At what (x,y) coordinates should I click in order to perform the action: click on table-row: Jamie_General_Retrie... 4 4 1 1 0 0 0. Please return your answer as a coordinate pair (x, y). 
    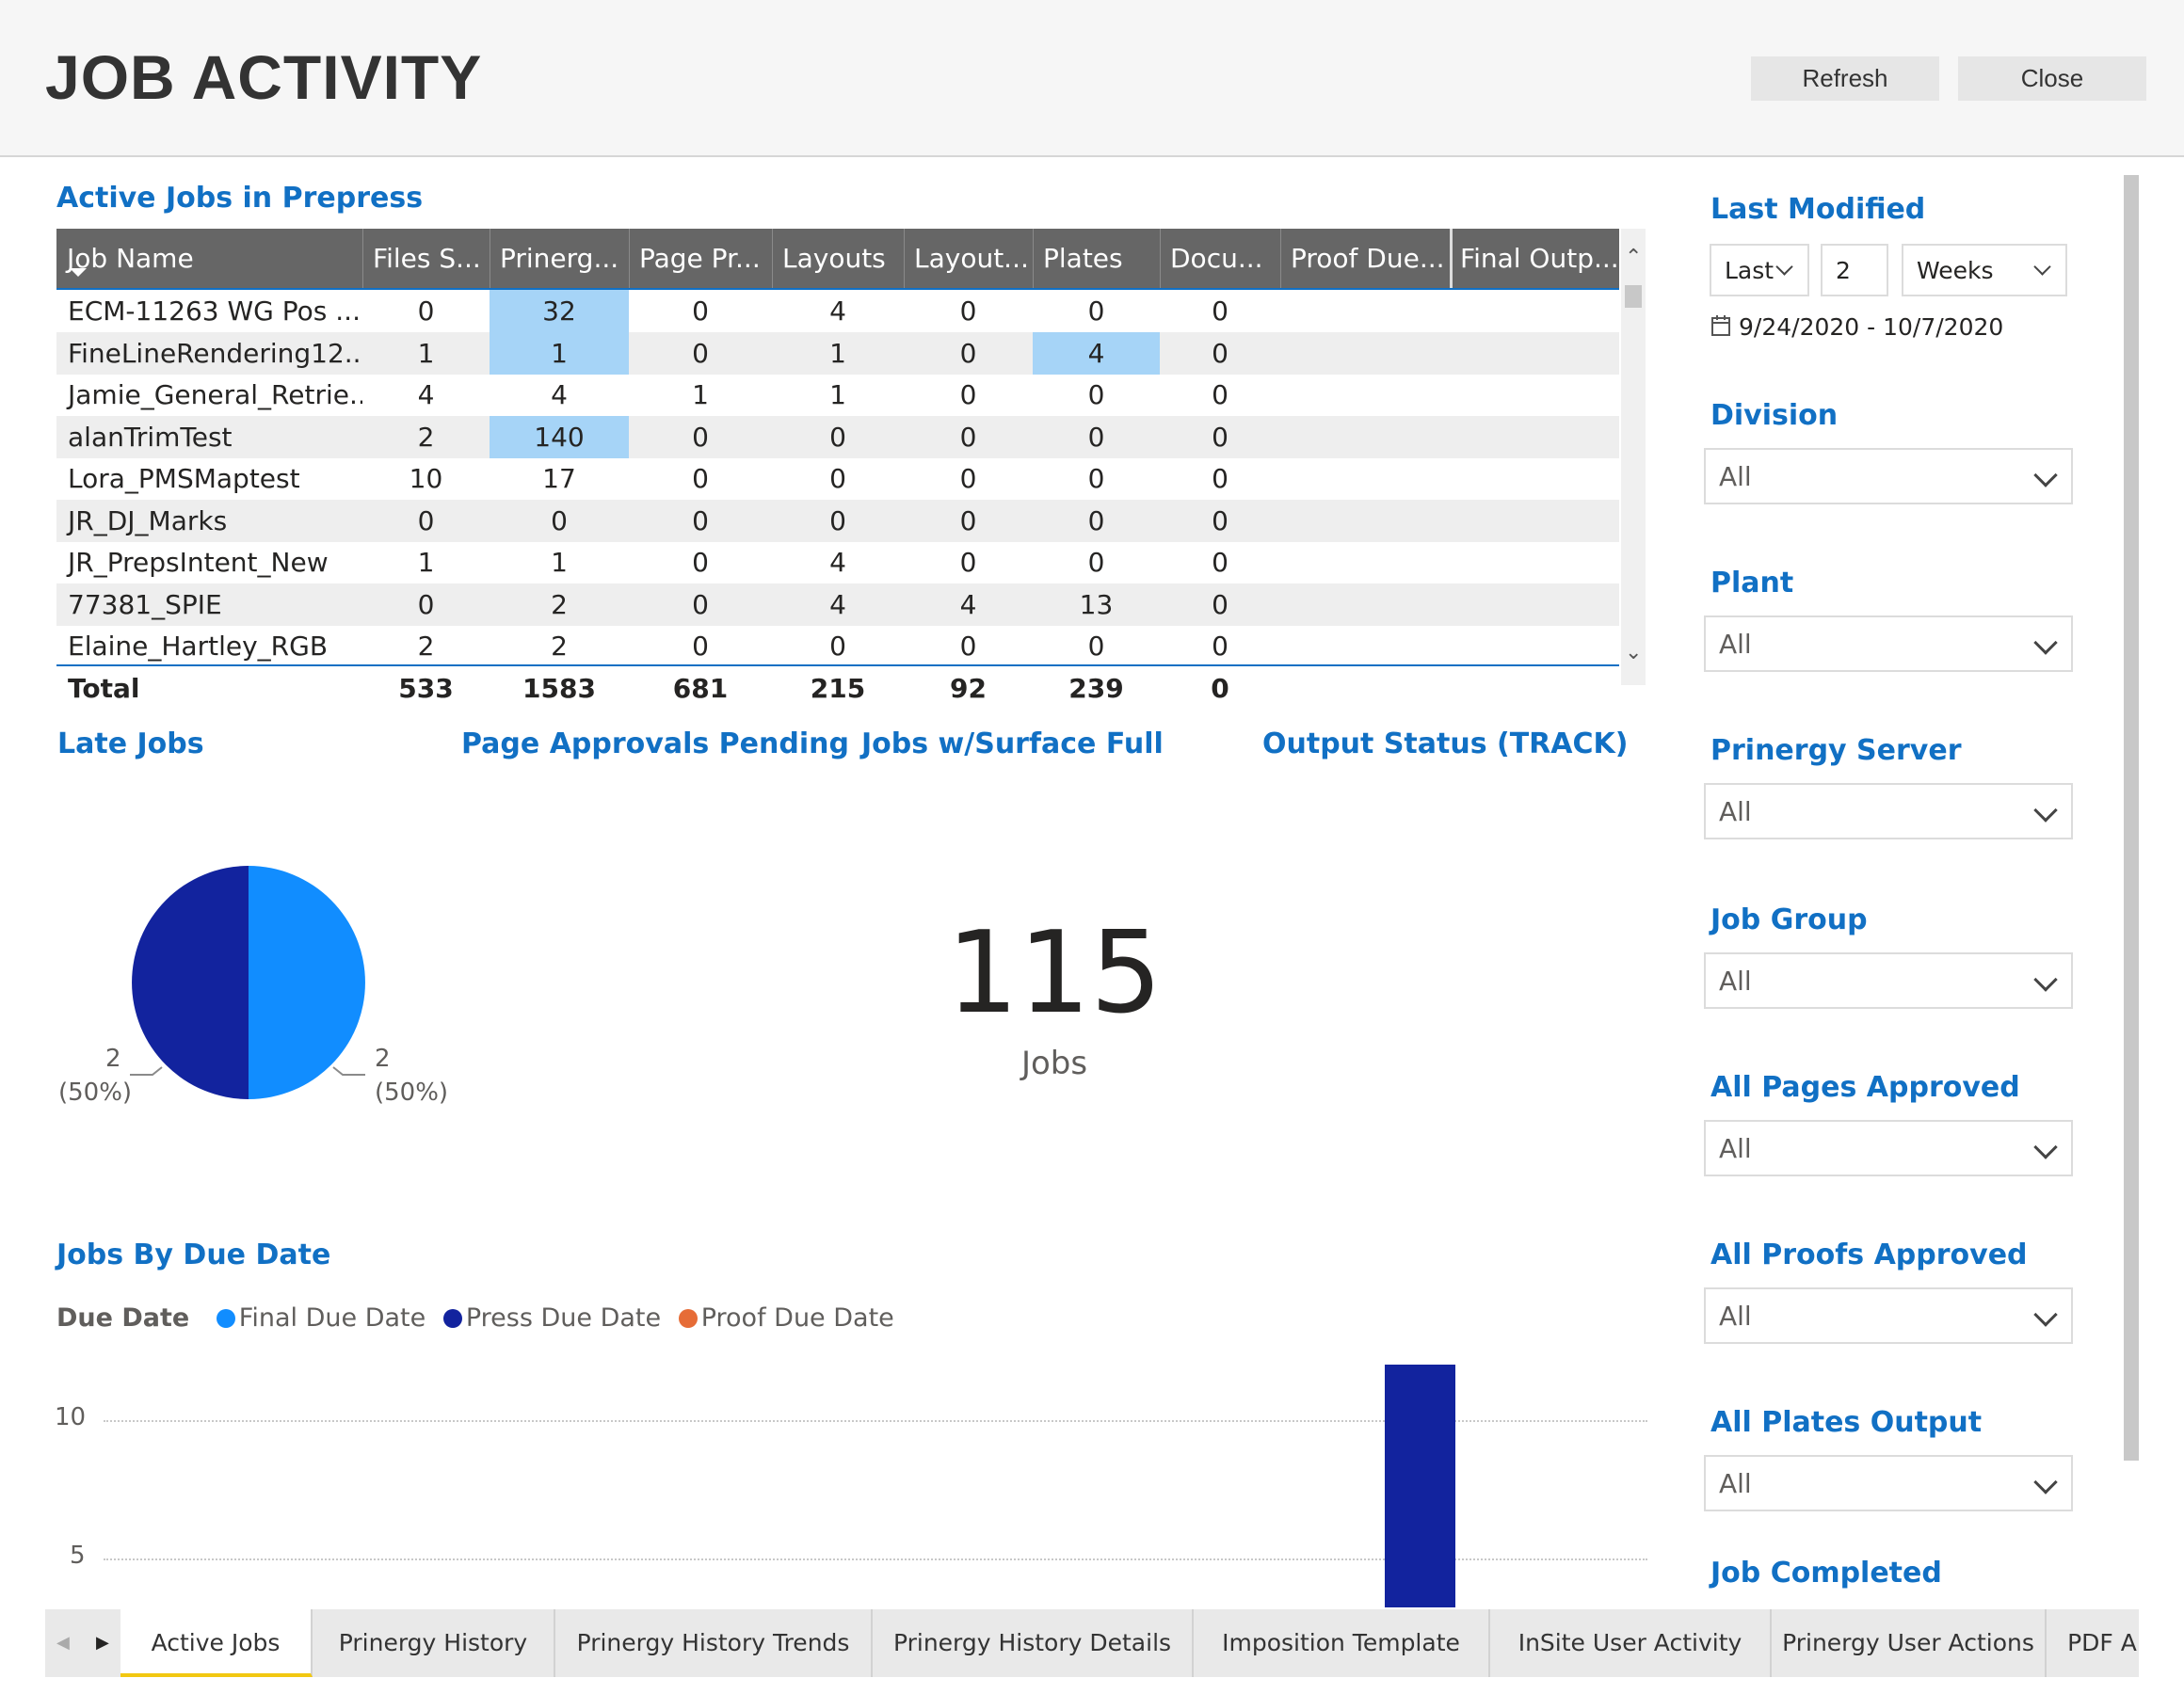
    Looking at the image, I should click on (837, 395).